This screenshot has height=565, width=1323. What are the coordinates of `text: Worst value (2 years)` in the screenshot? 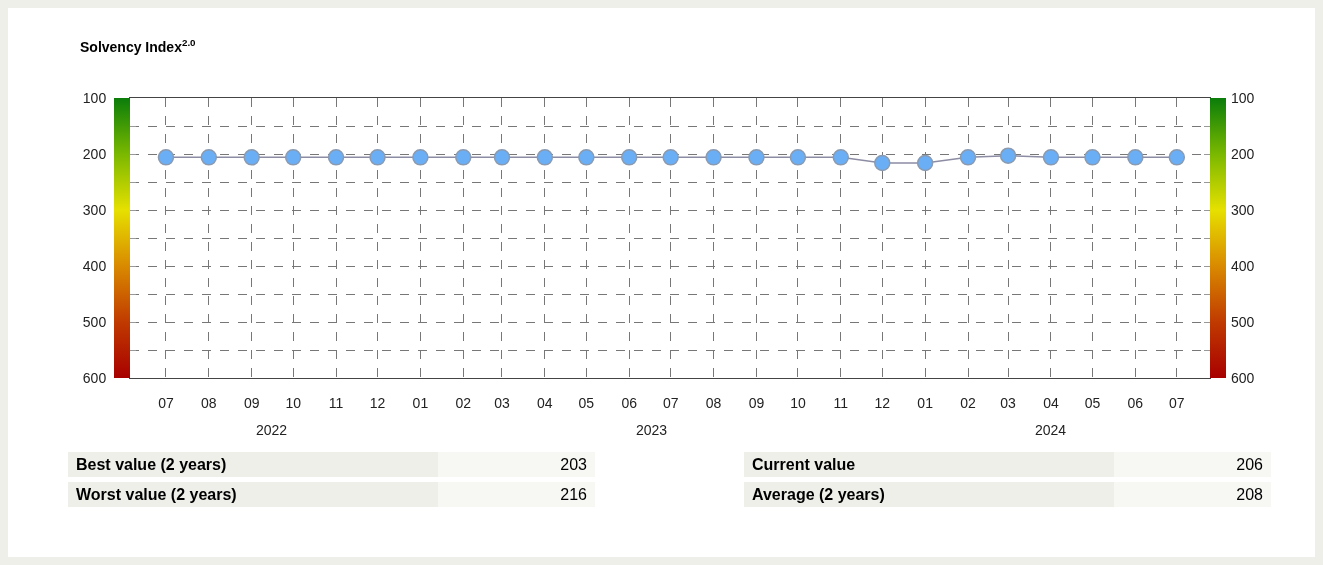 It's located at (253, 494).